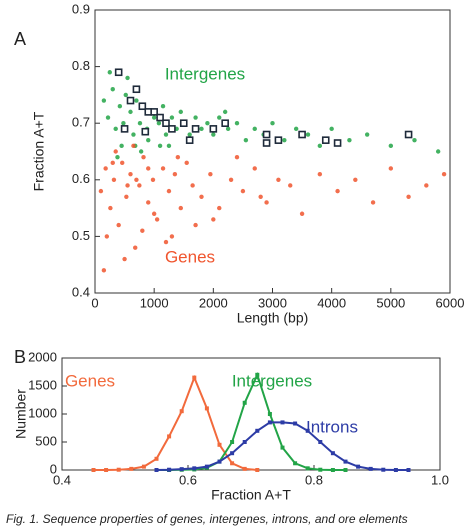 The image size is (474, 531). What do you see at coordinates (42, 356) in the screenshot?
I see `y-tick-label: 2000` at bounding box center [42, 356].